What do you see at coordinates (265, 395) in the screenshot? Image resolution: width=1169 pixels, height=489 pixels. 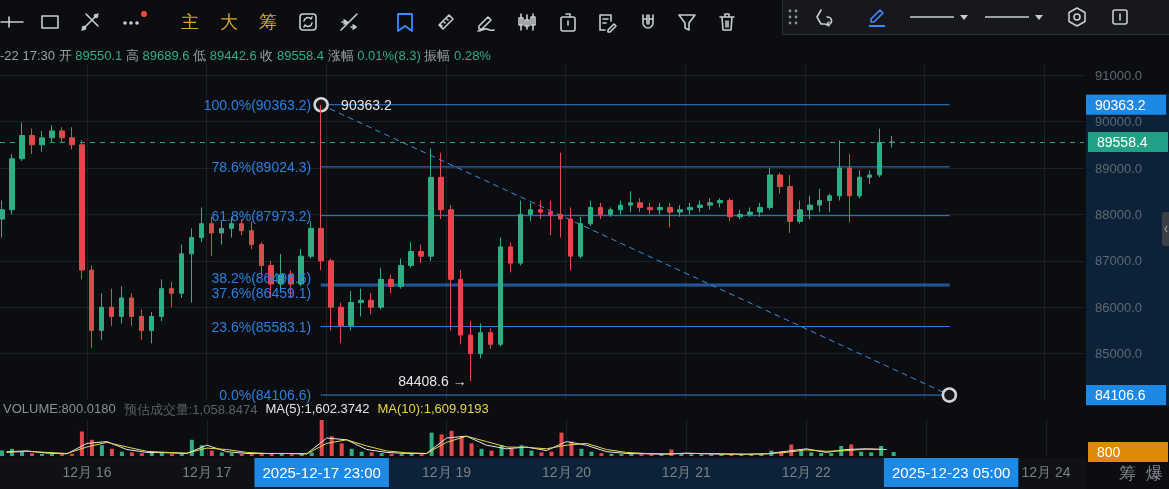 I see `series-label: 0.0%(84106.6)` at bounding box center [265, 395].